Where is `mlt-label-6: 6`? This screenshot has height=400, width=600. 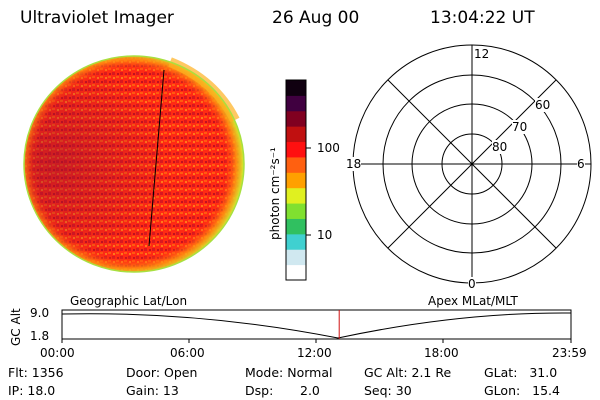
mlt-label-6: 6 is located at coordinates (581, 164).